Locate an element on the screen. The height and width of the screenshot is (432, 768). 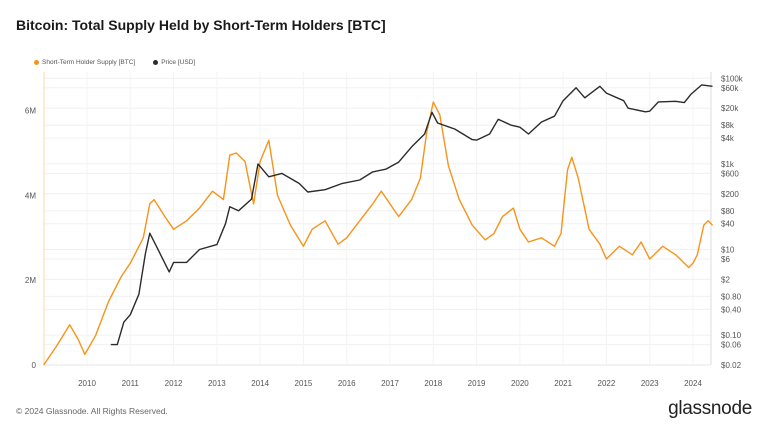
right-tick-label: $60k is located at coordinates (730, 88).